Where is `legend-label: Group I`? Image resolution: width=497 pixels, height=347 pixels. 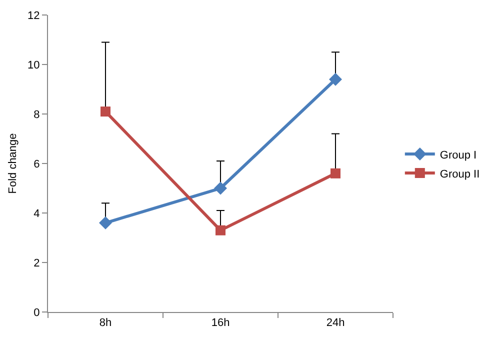 legend-label: Group I is located at coordinates (458, 155).